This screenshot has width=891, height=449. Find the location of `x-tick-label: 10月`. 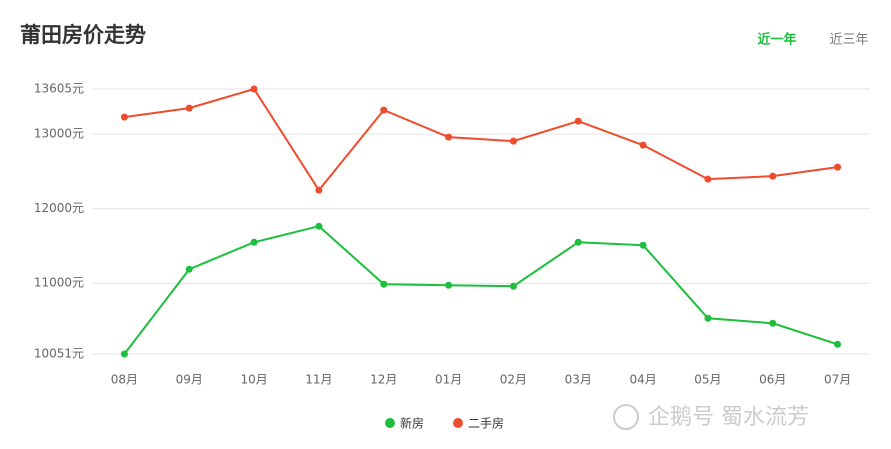

x-tick-label: 10月 is located at coordinates (253, 380).